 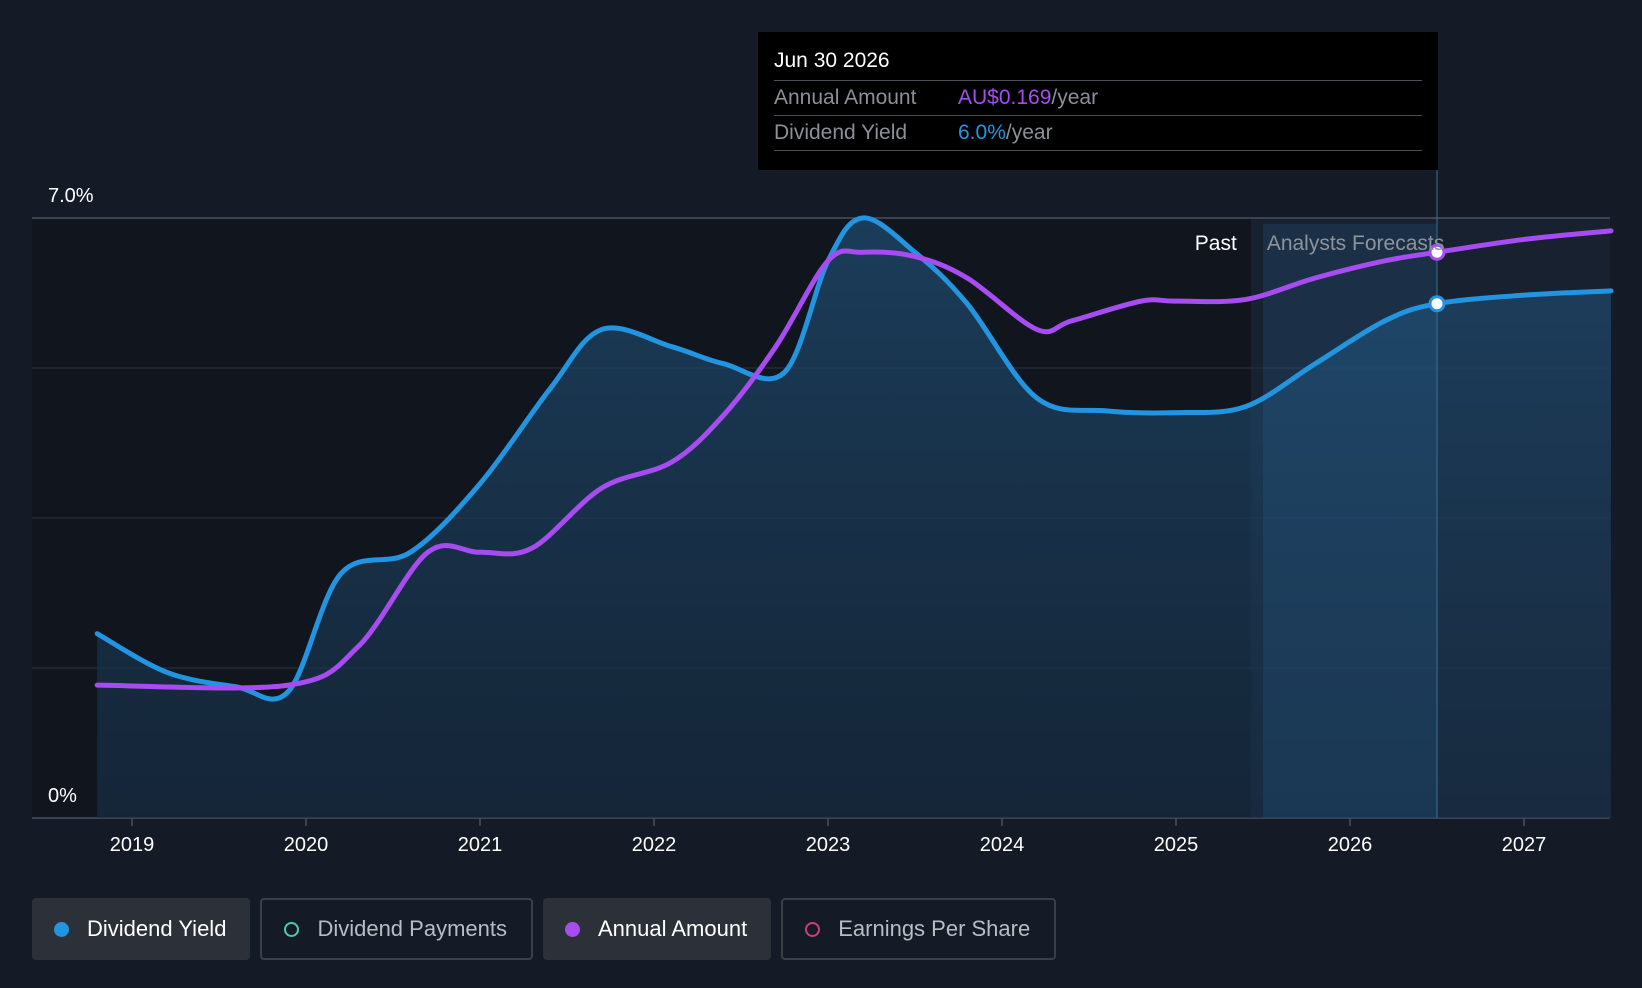 I want to click on legend-earnings-per-share: Earnings Per Share, so click(x=919, y=929).